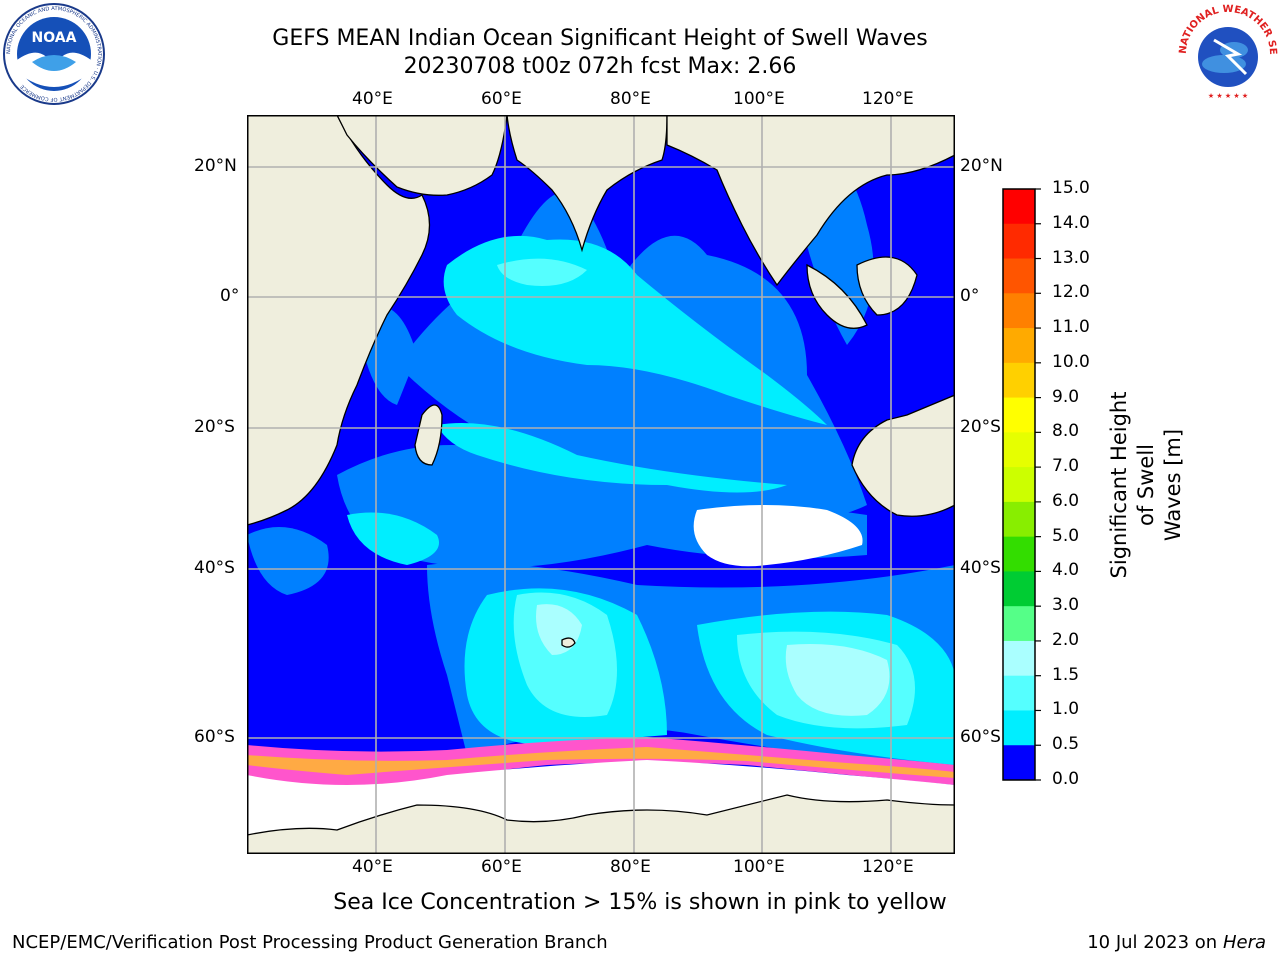  What do you see at coordinates (501, 99) in the screenshot?
I see `top-tick-60e: 60°E` at bounding box center [501, 99].